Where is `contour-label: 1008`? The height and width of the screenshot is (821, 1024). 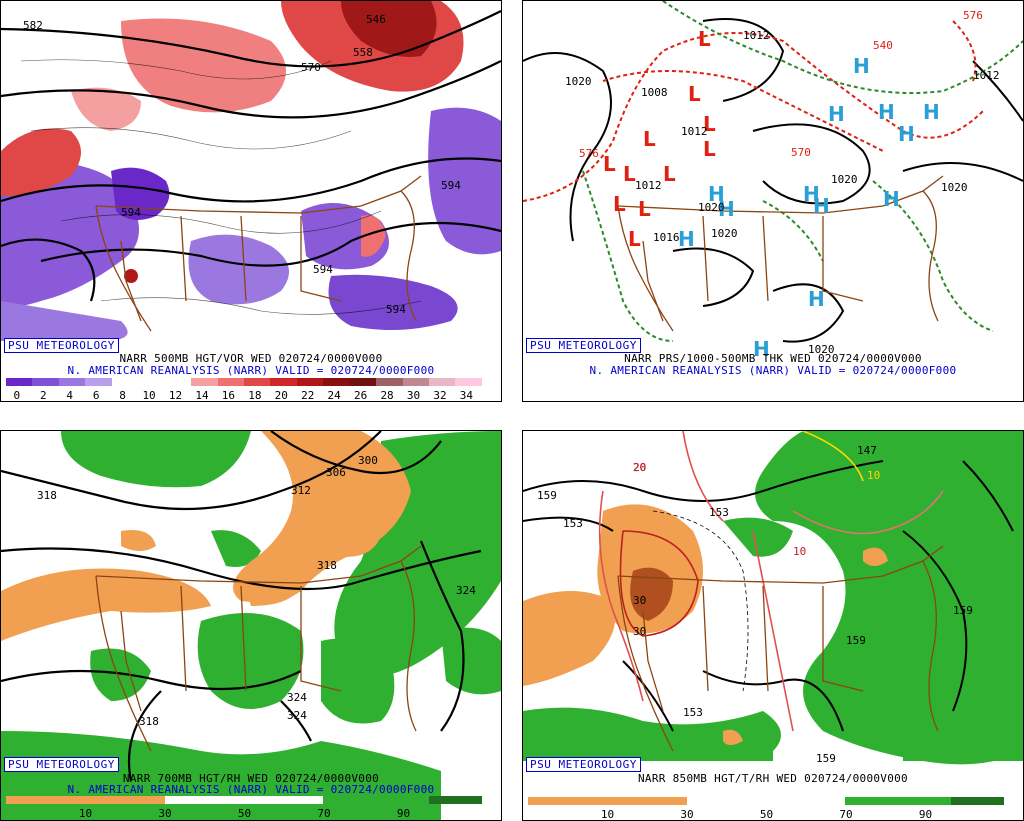 contour-label: 1008 is located at coordinates (654, 92).